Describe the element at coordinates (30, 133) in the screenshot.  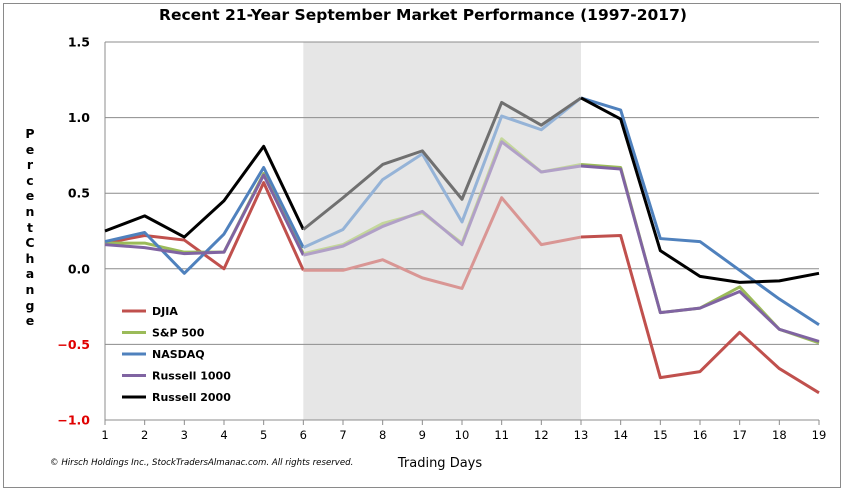
I see `y-axis-label-letter: P` at that location.